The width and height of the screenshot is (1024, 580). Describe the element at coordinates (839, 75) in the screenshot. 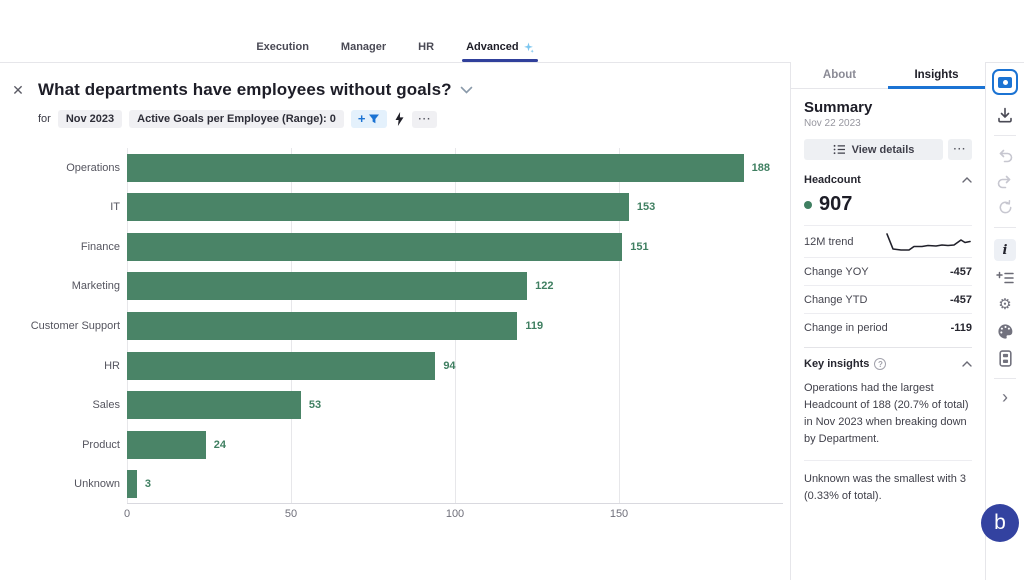

I see `tab-about: About` at that location.